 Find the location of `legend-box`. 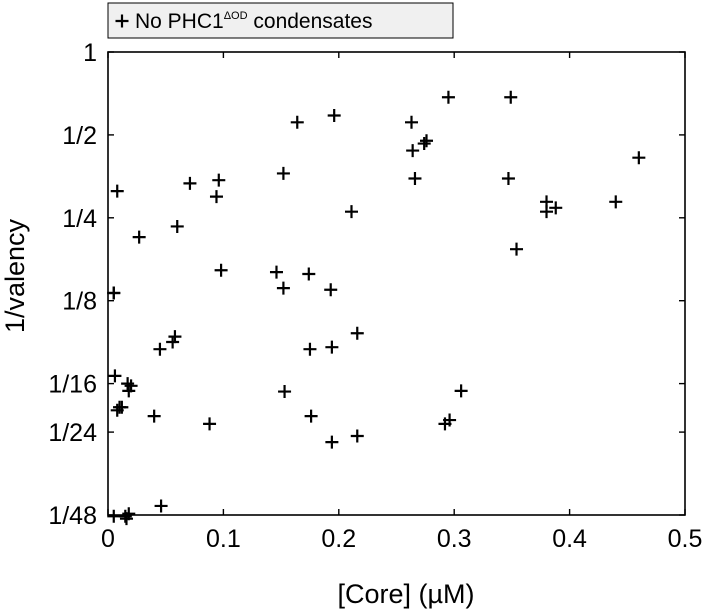

legend-box is located at coordinates (280, 20).